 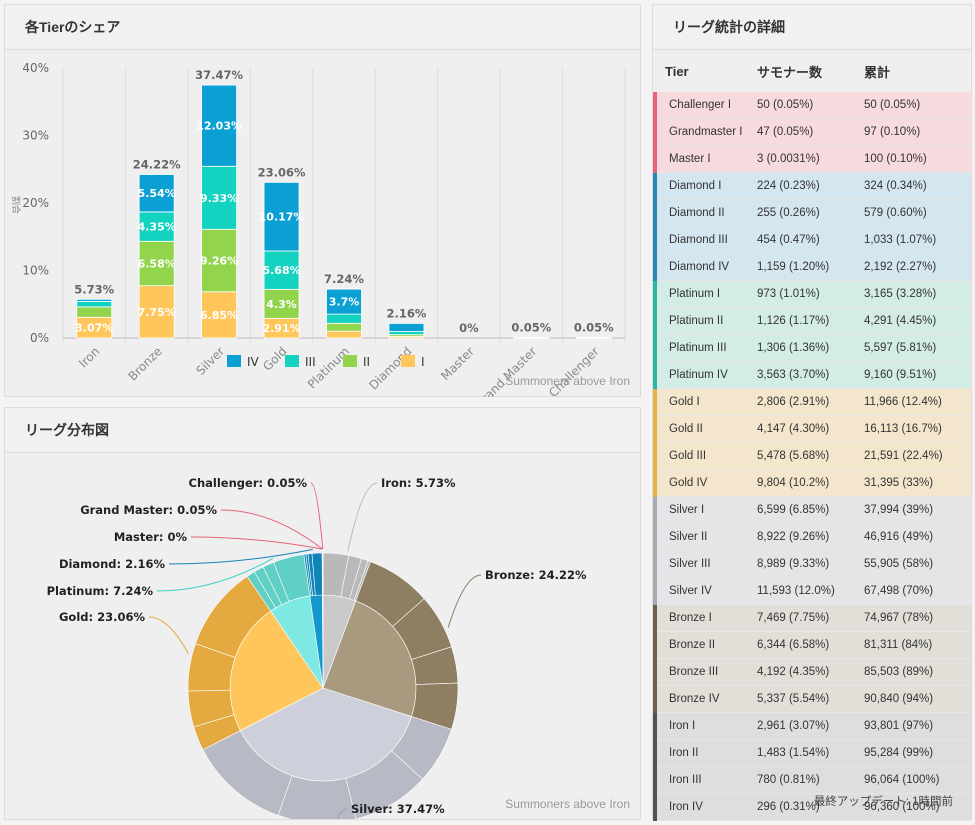 I want to click on row-tier: Gold III, so click(x=704, y=456).